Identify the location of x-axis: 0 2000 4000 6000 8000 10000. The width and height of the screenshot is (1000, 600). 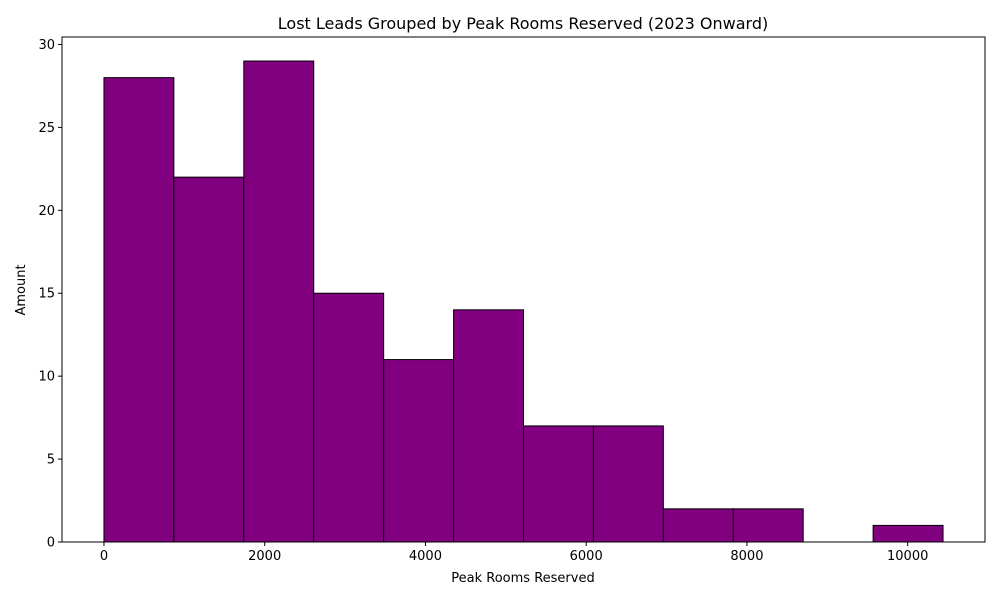
(514, 553).